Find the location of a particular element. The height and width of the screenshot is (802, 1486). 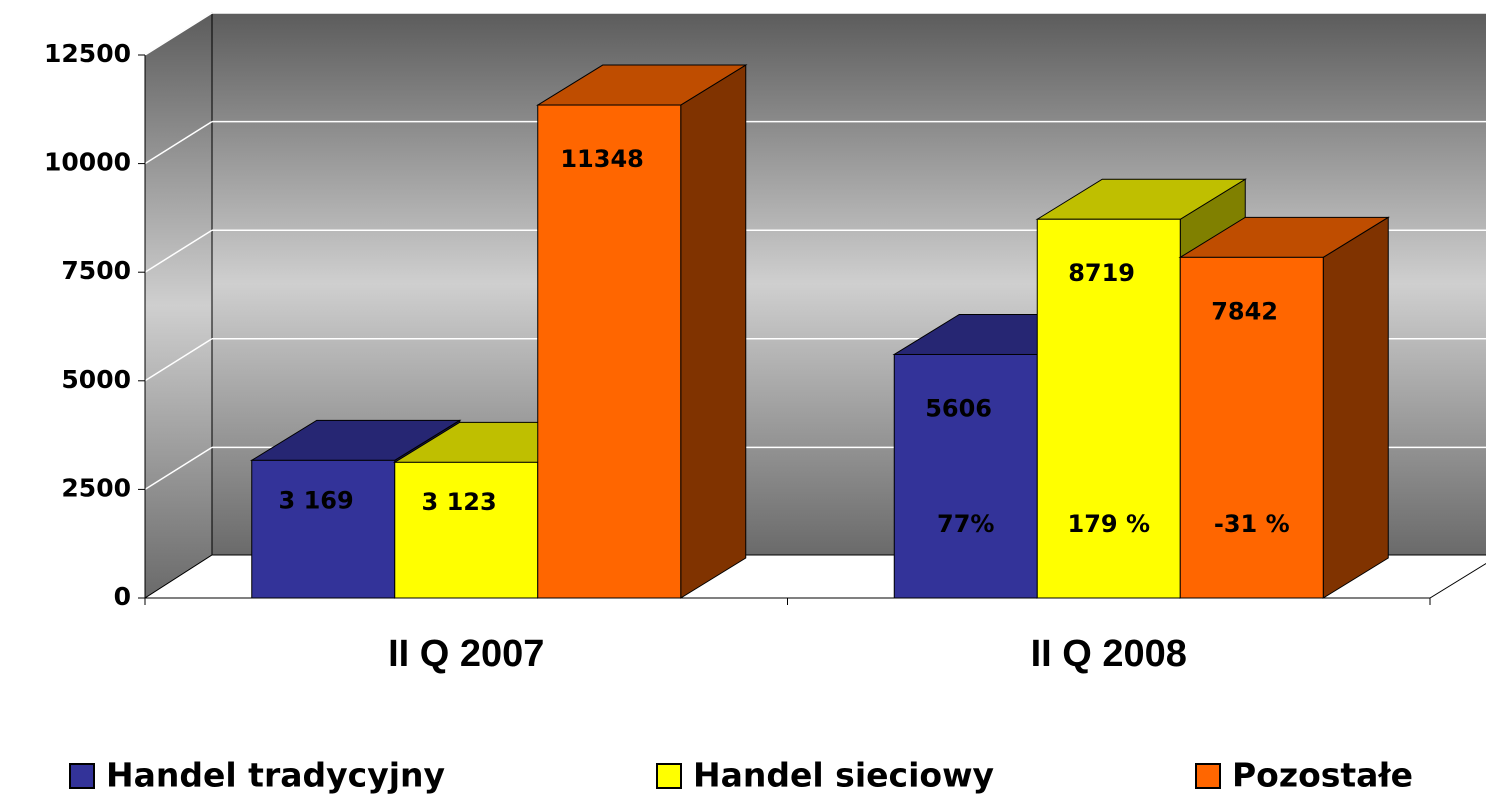

y-tick-label: 0 is located at coordinates (122, 596).